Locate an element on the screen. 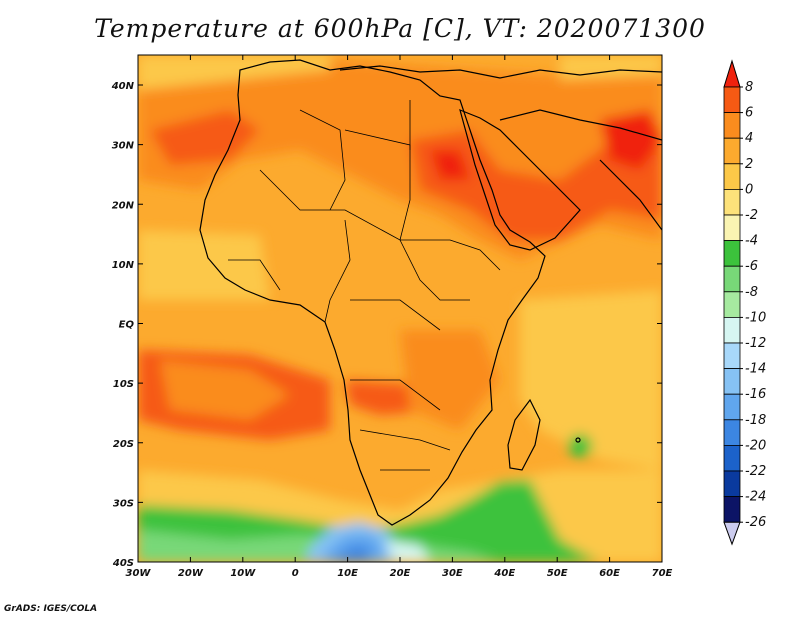  colorbar-label-17: -26 is located at coordinates (755, 522).